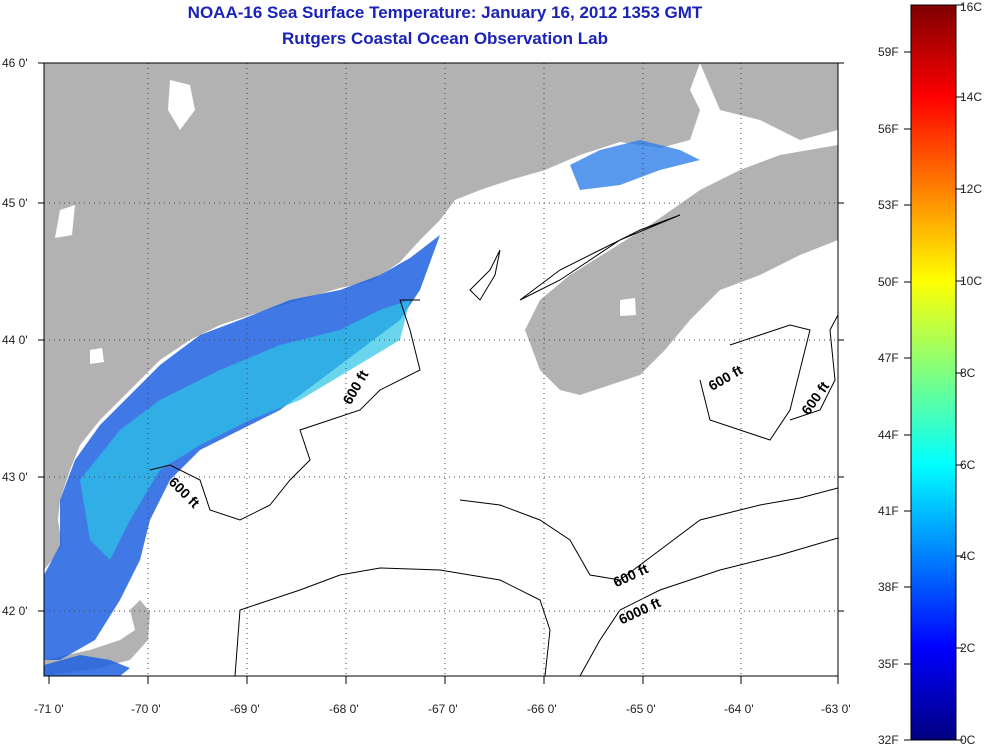  Describe the element at coordinates (888, 740) in the screenshot. I see `colorbar-fahrenheit-label: 32F` at that location.